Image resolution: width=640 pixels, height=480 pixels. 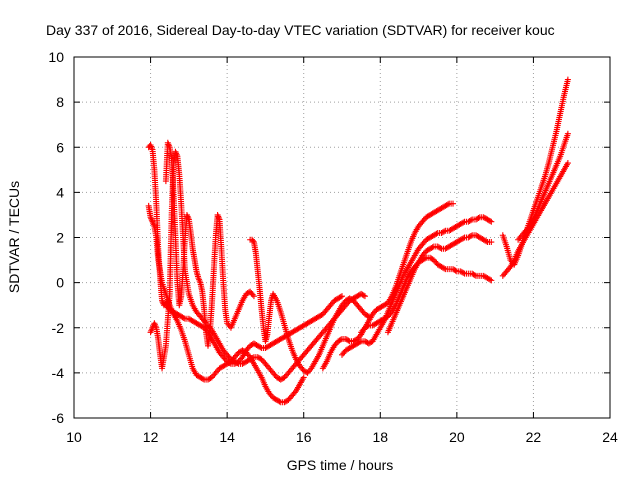 What do you see at coordinates (151, 437) in the screenshot?
I see `x-tick-label: 12` at bounding box center [151, 437].